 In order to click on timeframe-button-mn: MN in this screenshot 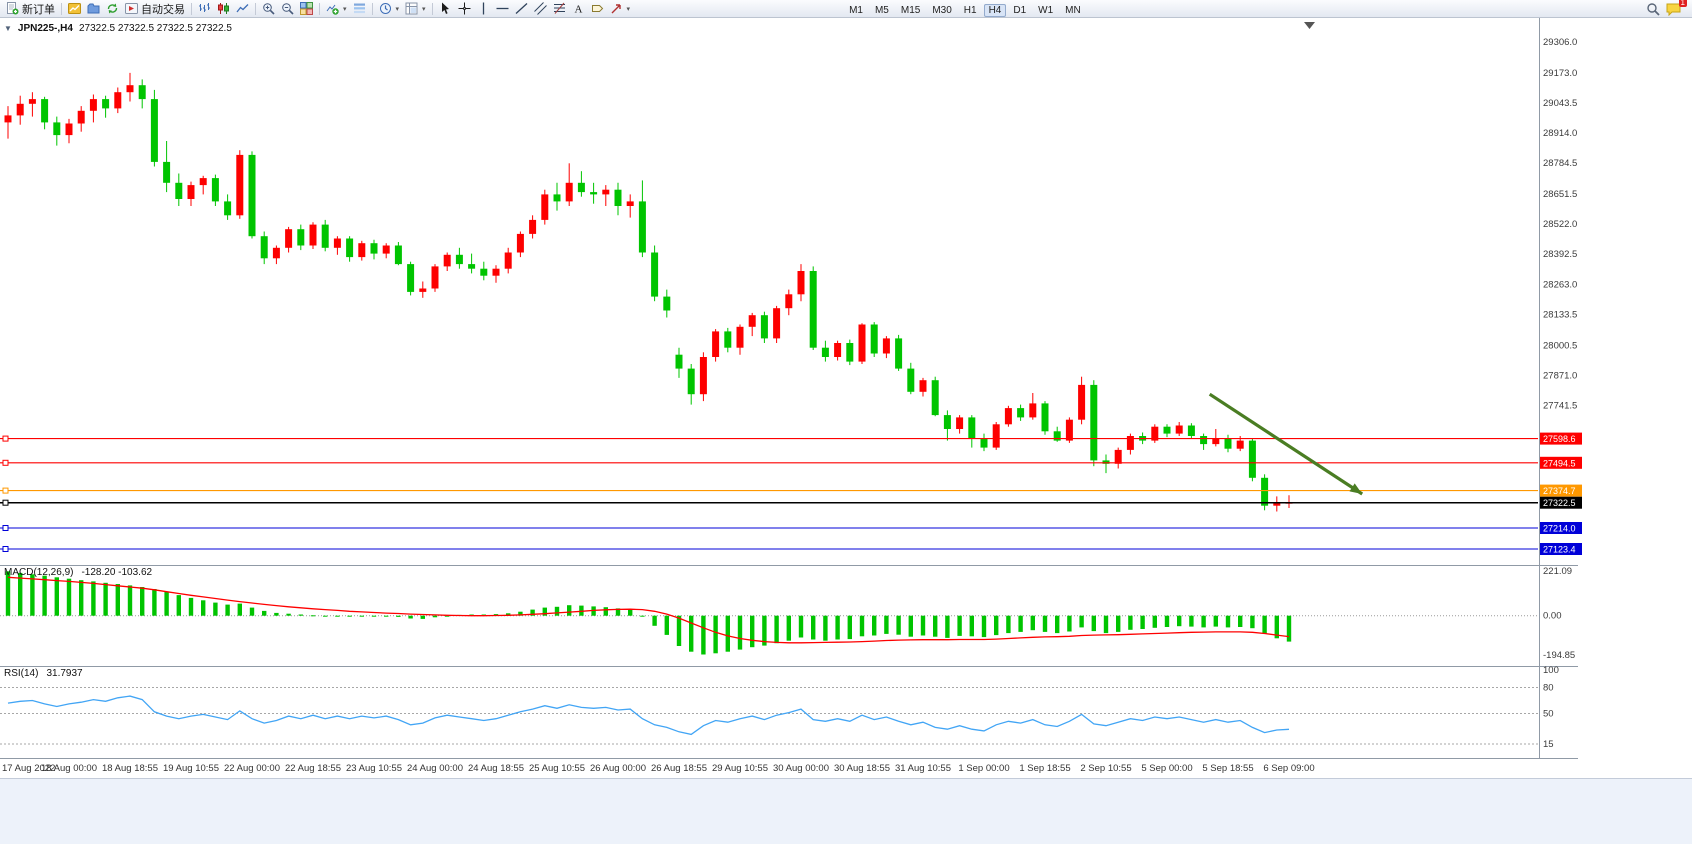, I will do `click(1073, 10)`.